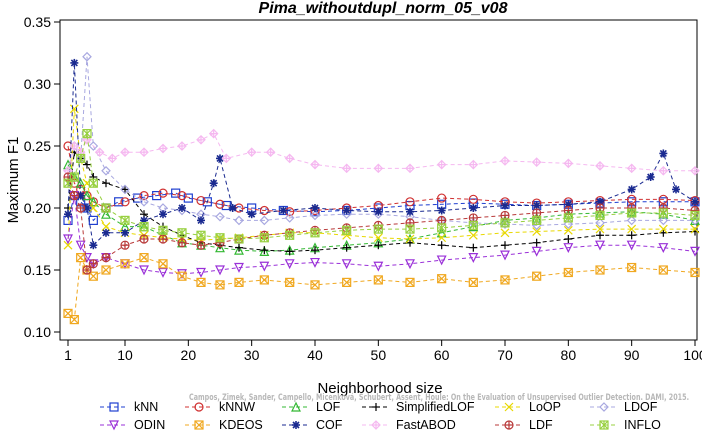 Image resolution: width=702 pixels, height=434 pixels. I want to click on x-tick-label: 80, so click(569, 355).